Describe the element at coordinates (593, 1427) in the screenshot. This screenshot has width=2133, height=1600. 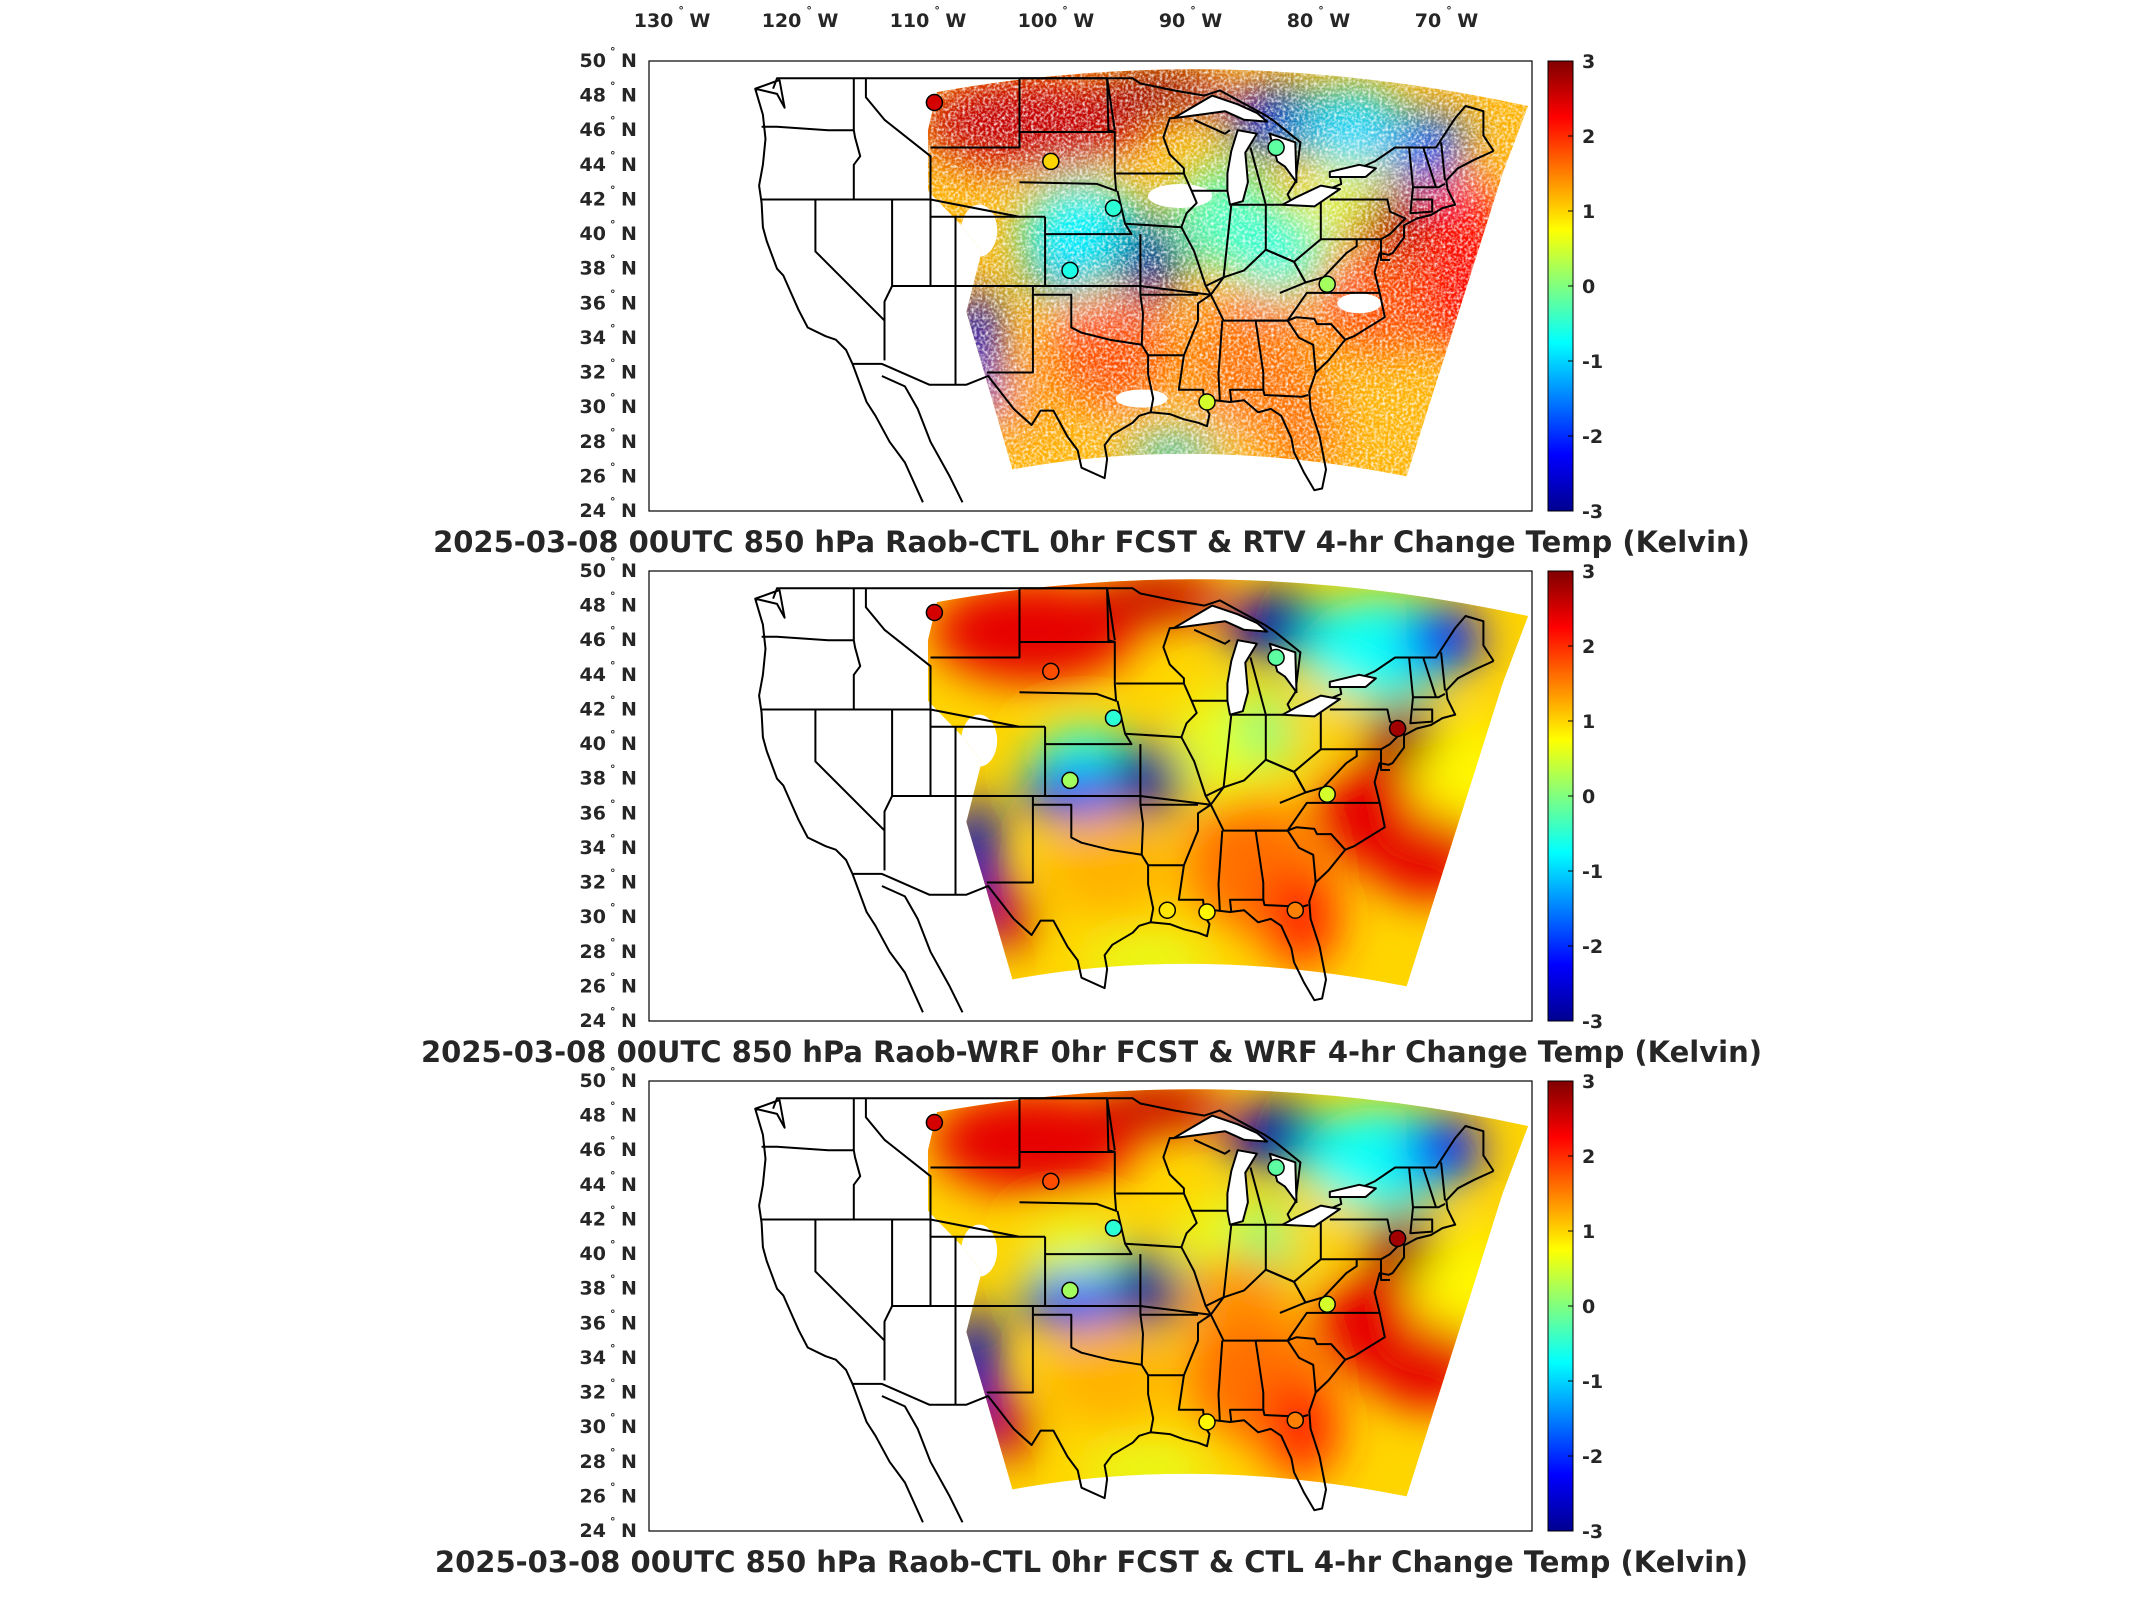
I see `lat-tick-value: 30` at that location.